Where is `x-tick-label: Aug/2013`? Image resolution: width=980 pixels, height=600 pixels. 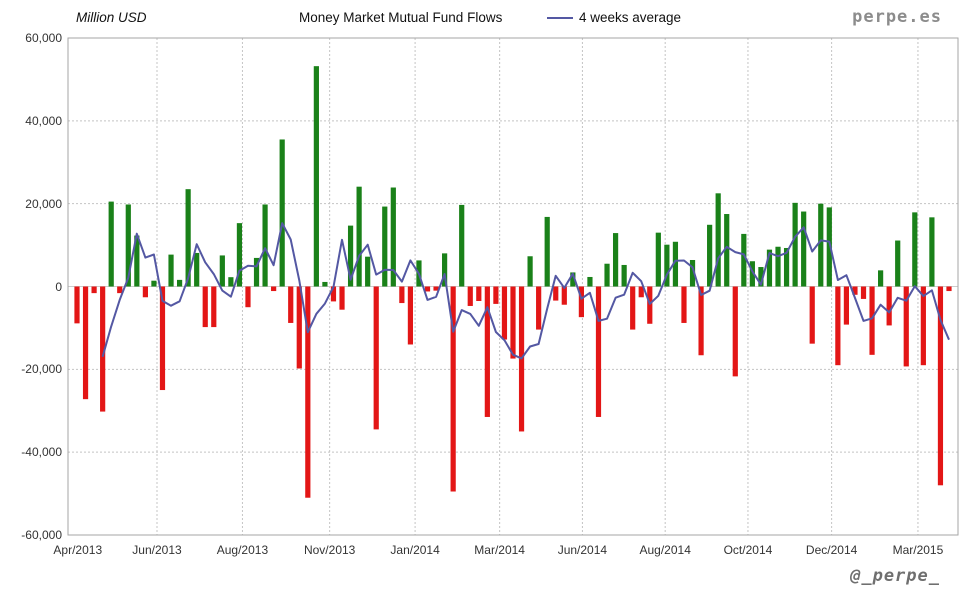 x-tick-label: Aug/2013 is located at coordinates (242, 550).